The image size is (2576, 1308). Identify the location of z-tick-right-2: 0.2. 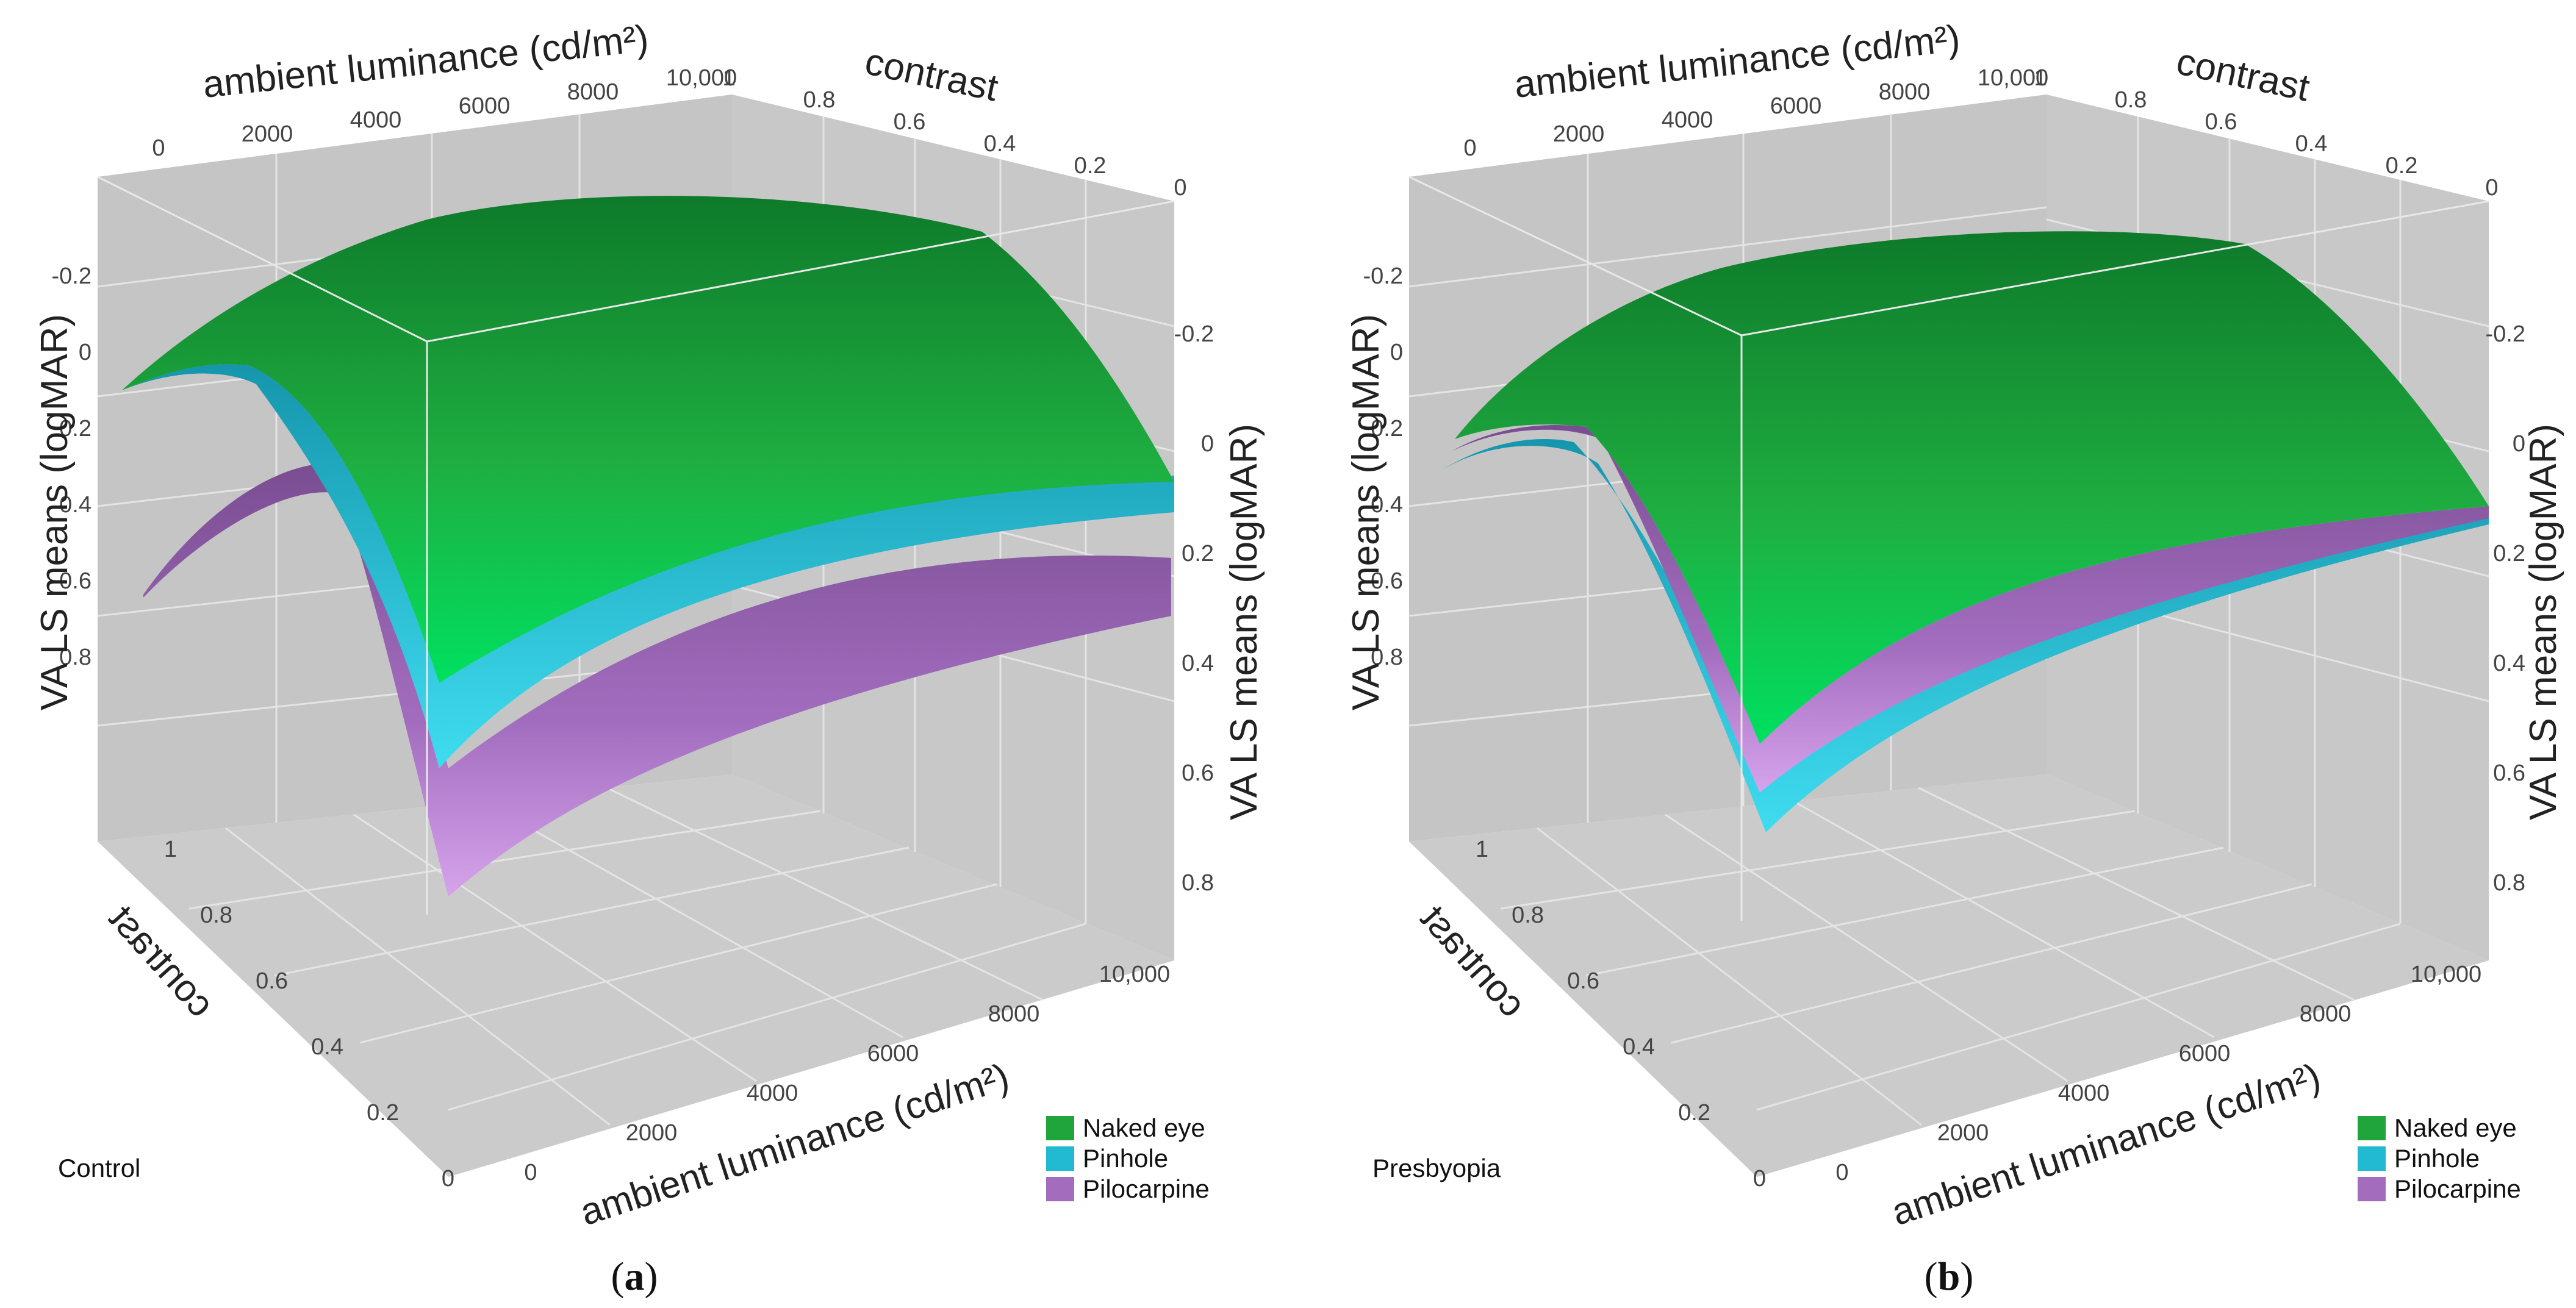
(2509, 553).